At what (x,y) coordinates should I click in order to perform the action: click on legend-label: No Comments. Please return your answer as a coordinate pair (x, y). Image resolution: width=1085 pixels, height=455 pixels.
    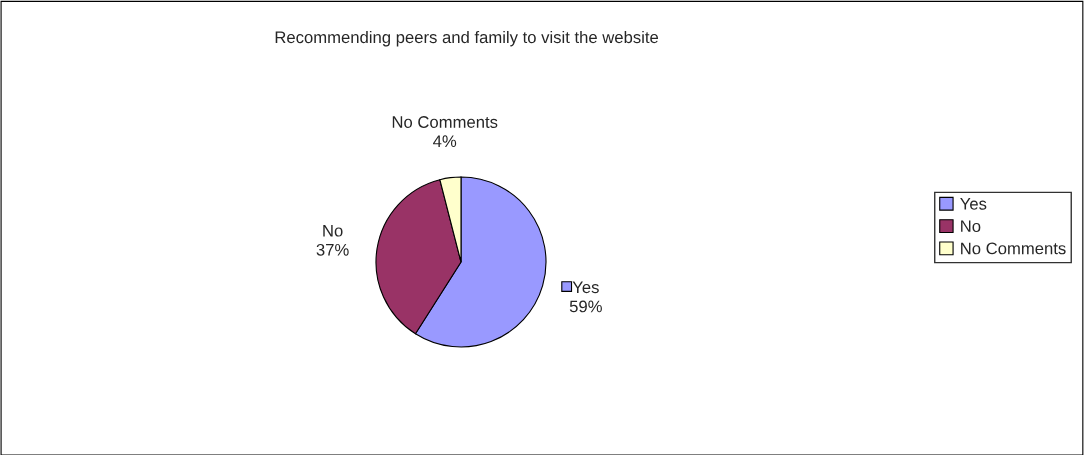
    Looking at the image, I should click on (1013, 248).